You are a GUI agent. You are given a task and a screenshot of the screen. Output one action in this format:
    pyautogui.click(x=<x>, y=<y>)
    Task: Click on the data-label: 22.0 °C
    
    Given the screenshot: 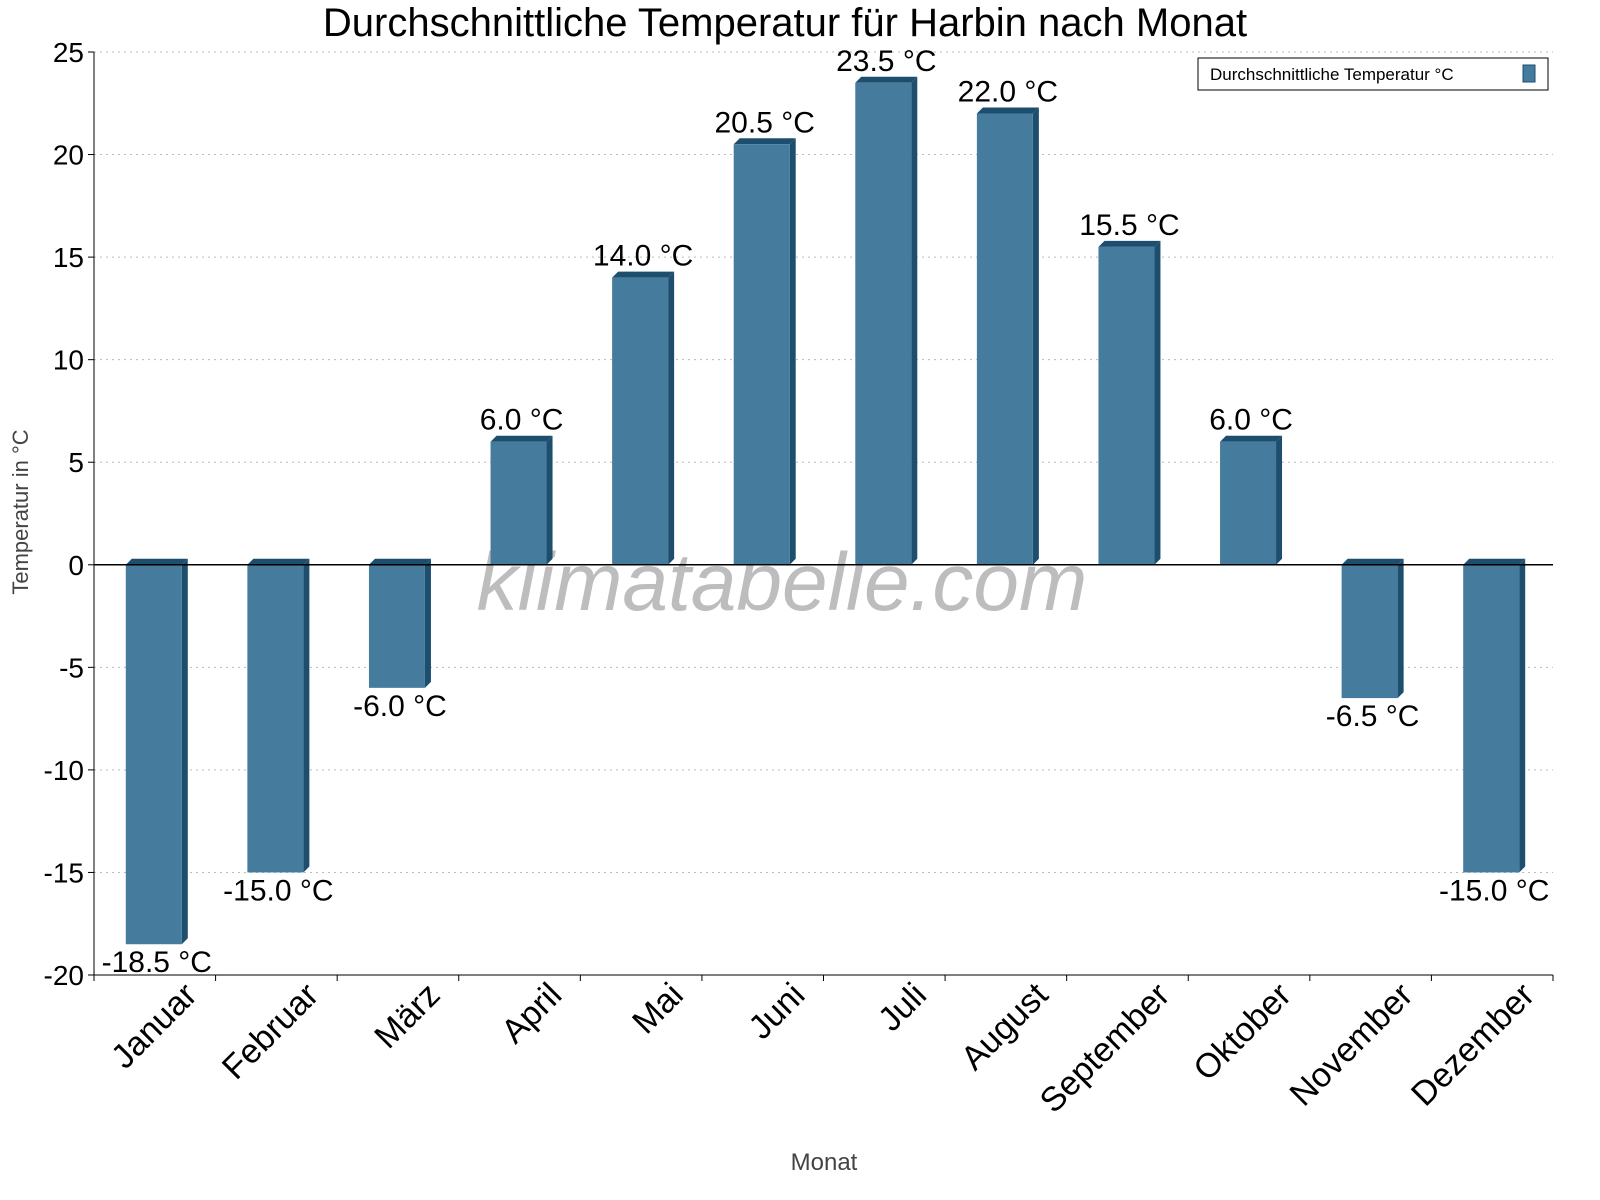 What is the action you would take?
    pyautogui.click(x=1008, y=92)
    